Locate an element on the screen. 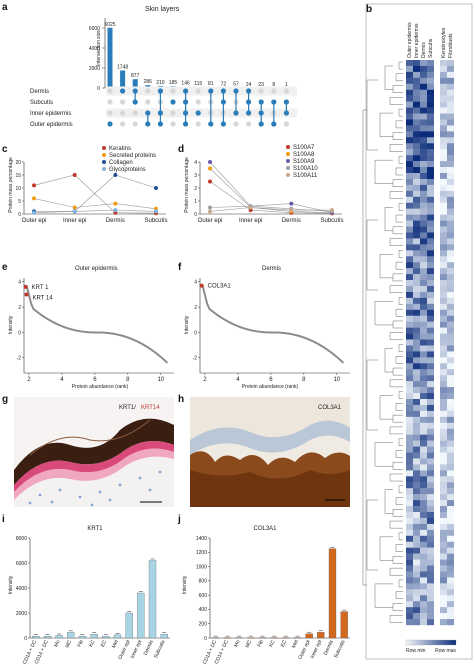 The image size is (474, 665). legend-label: Secreted proteins is located at coordinates (132, 156).